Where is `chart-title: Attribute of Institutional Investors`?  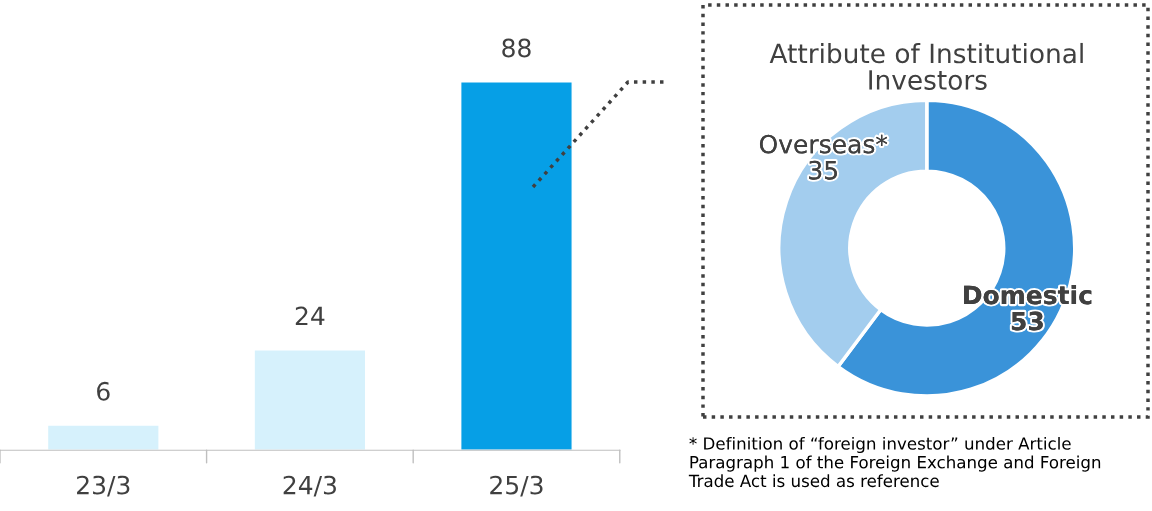 chart-title: Attribute of Institutional Investors is located at coordinates (926, 66).